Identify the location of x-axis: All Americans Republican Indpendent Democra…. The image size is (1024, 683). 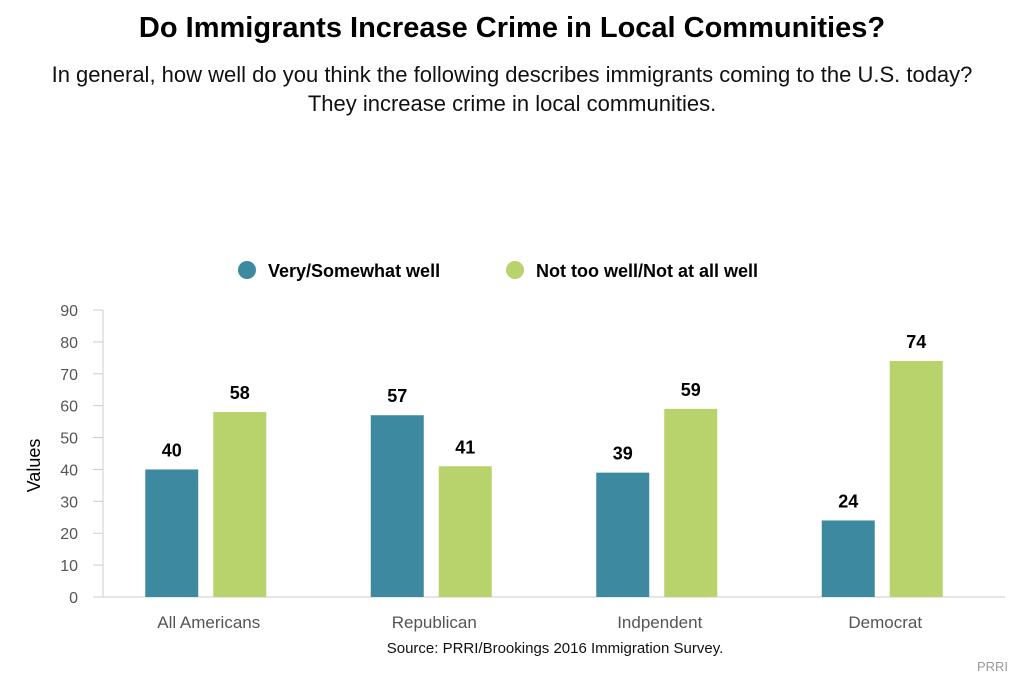
(554, 614).